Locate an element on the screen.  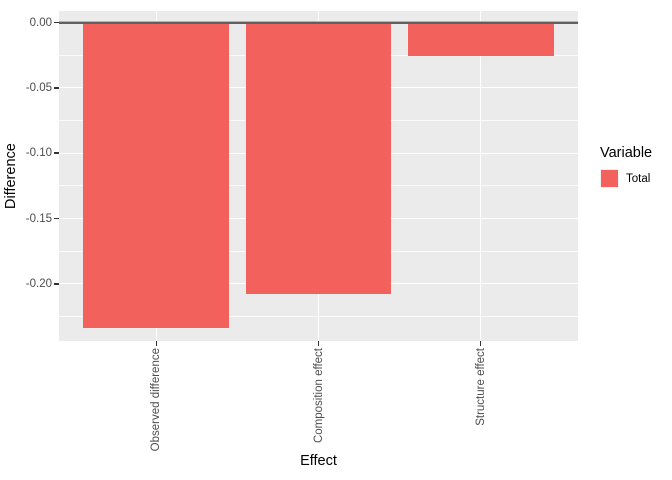
y-tick-label: 0.00 is located at coordinates (40, 22).